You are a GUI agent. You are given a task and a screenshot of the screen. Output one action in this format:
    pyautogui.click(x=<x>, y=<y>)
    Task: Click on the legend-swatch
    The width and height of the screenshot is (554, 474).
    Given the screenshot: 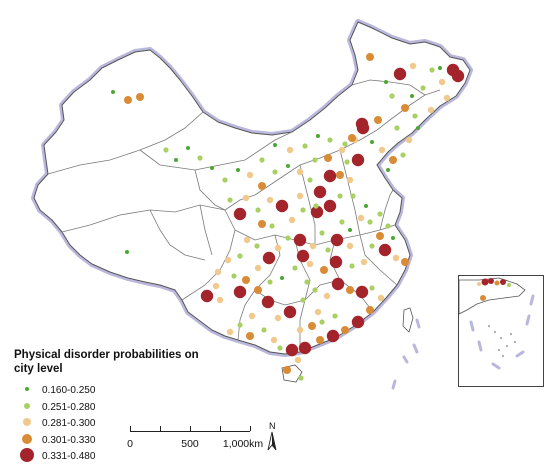 What is the action you would take?
    pyautogui.click(x=27, y=455)
    